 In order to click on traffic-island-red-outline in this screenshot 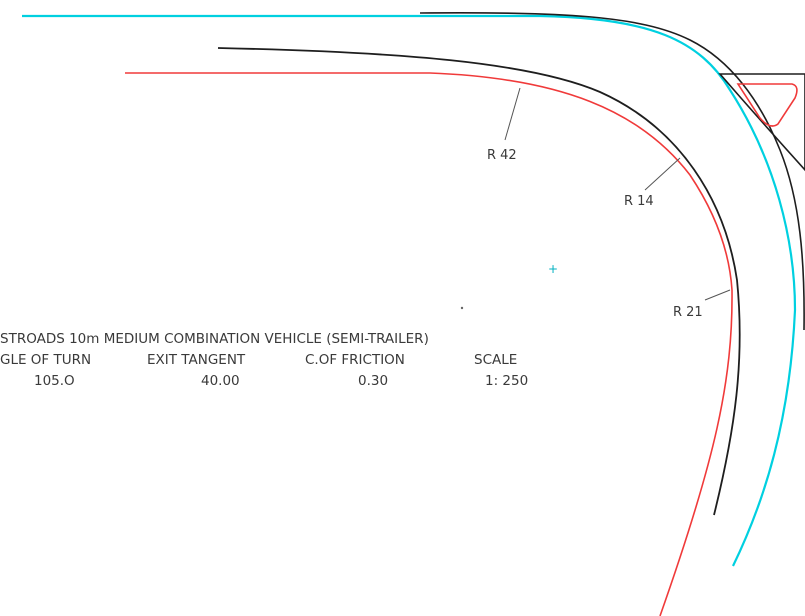, I will do `click(767, 105)`.